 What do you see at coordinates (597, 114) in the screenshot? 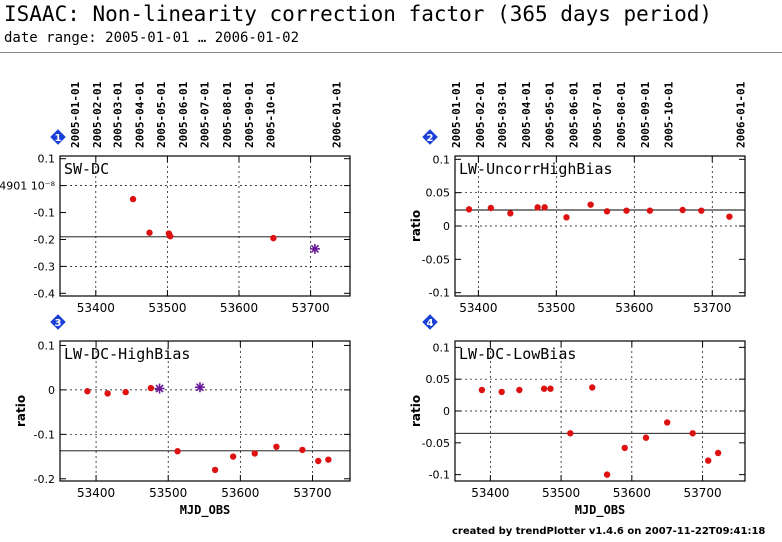
I see `top-date-label: 2005-07-01` at bounding box center [597, 114].